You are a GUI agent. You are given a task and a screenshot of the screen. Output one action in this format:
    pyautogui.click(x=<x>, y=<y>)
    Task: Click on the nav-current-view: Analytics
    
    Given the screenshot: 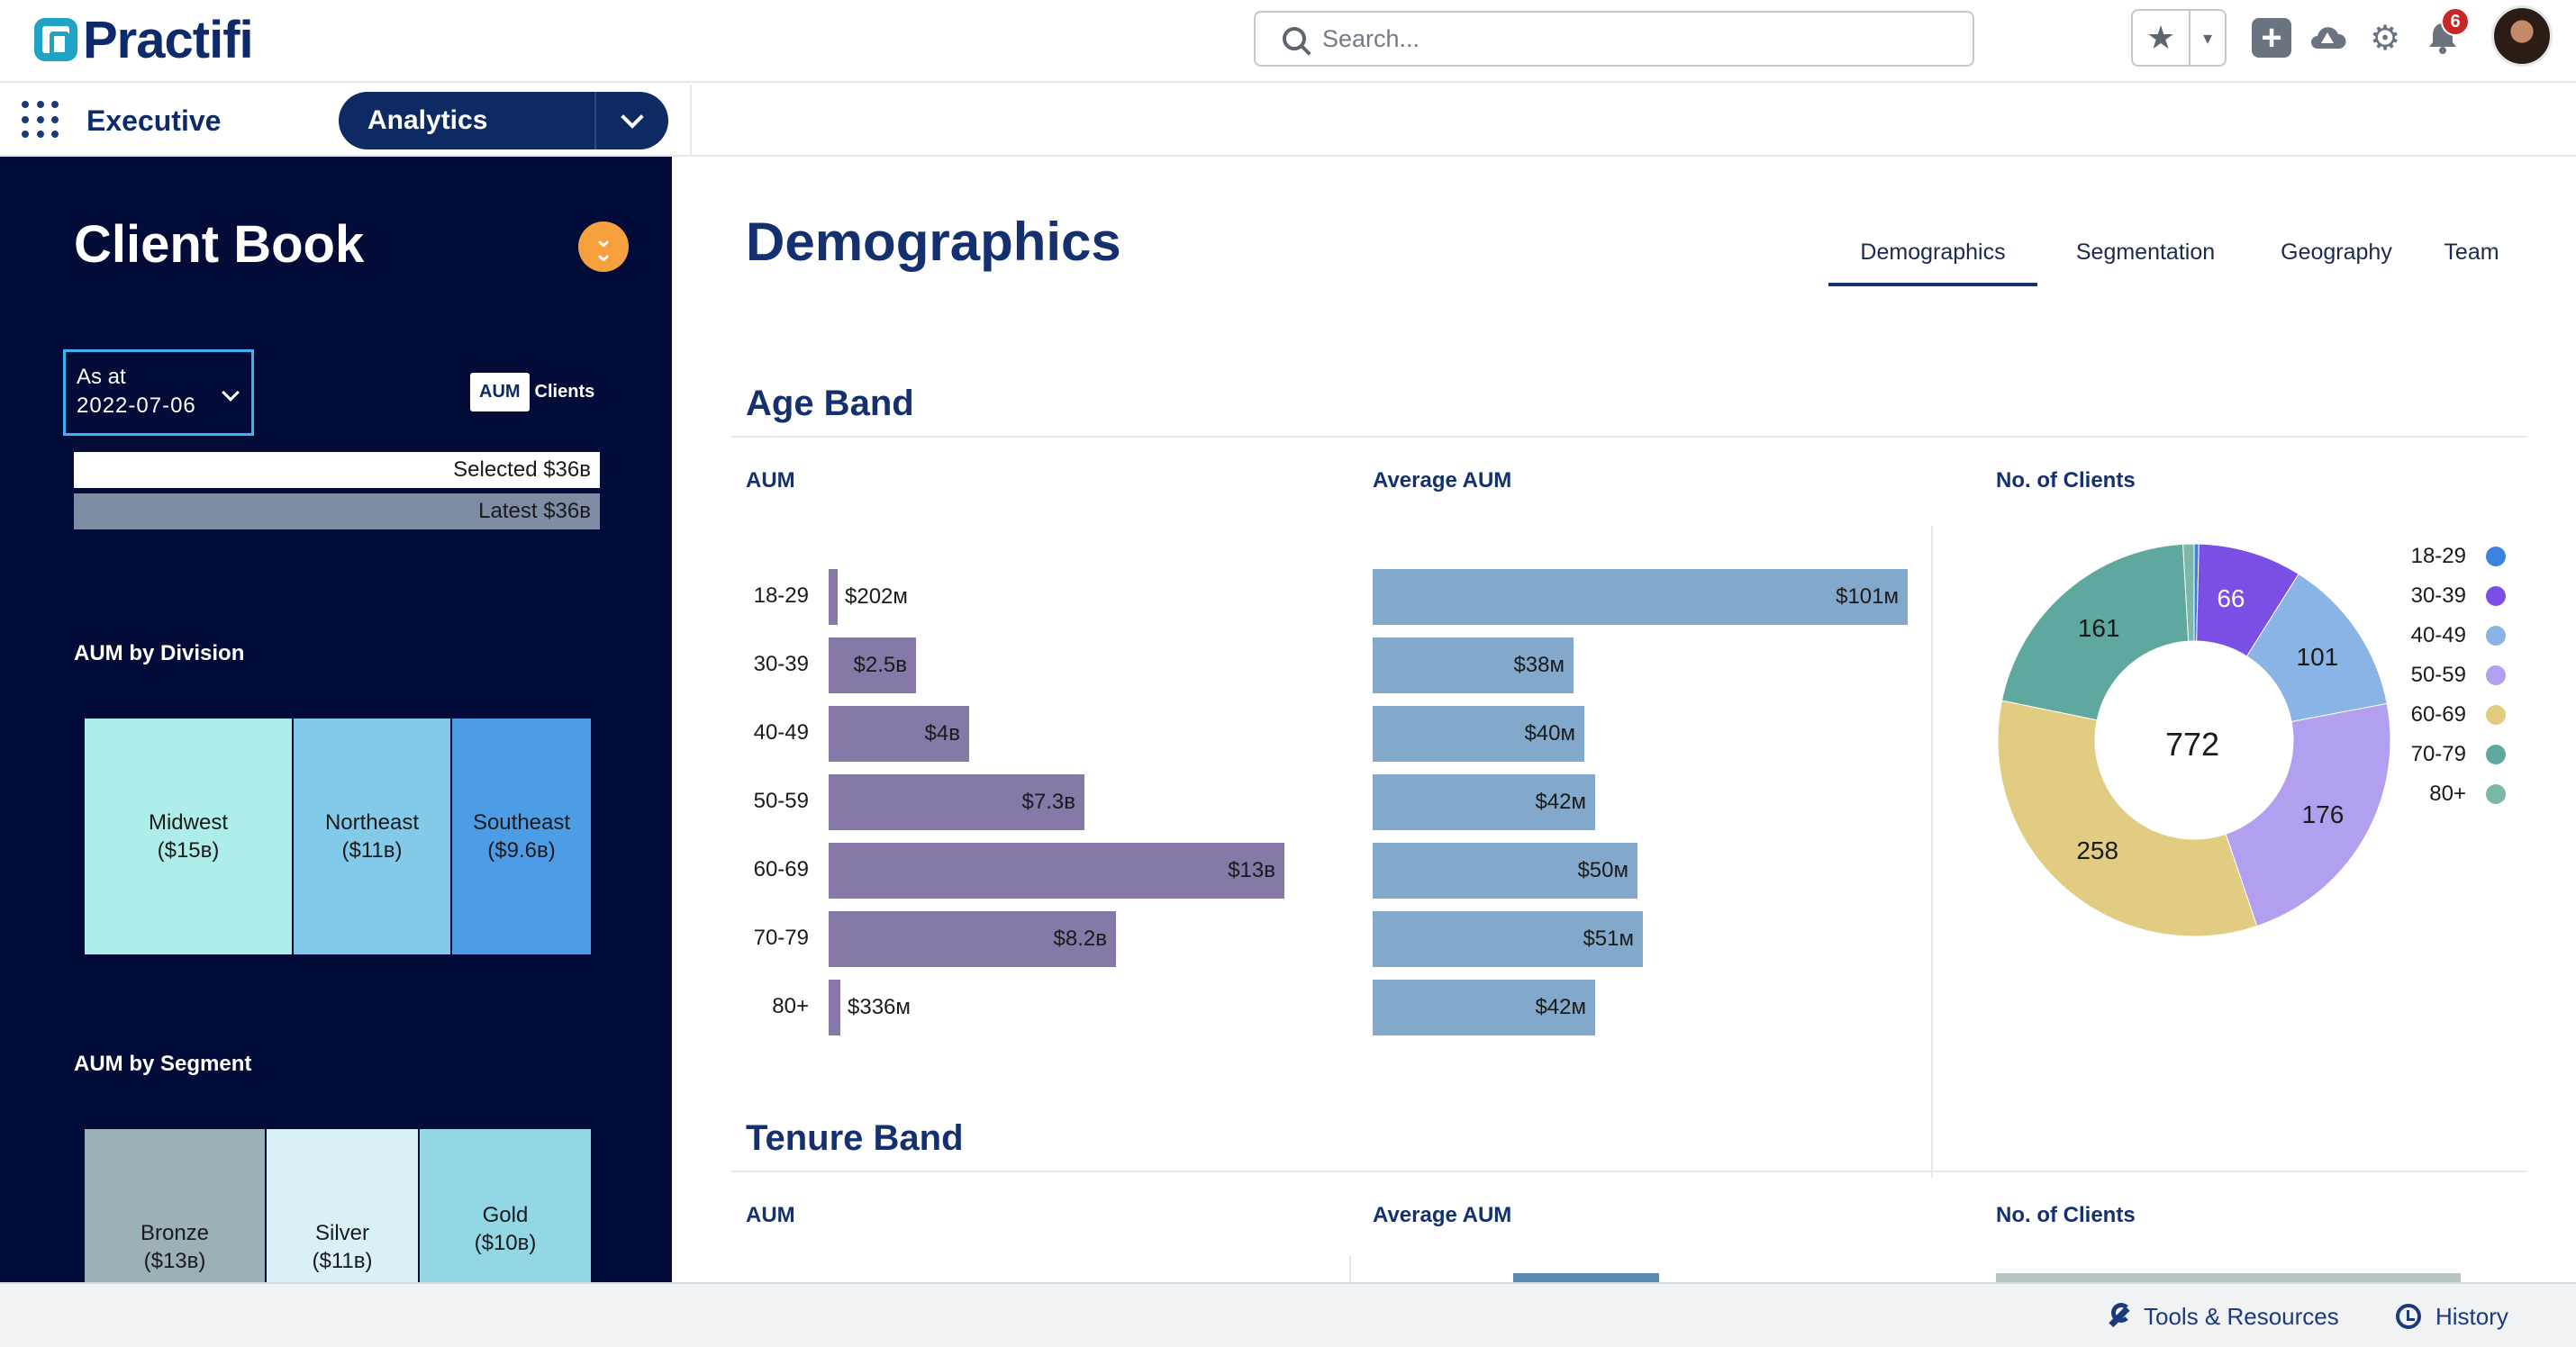 What is the action you would take?
    pyautogui.click(x=427, y=120)
    